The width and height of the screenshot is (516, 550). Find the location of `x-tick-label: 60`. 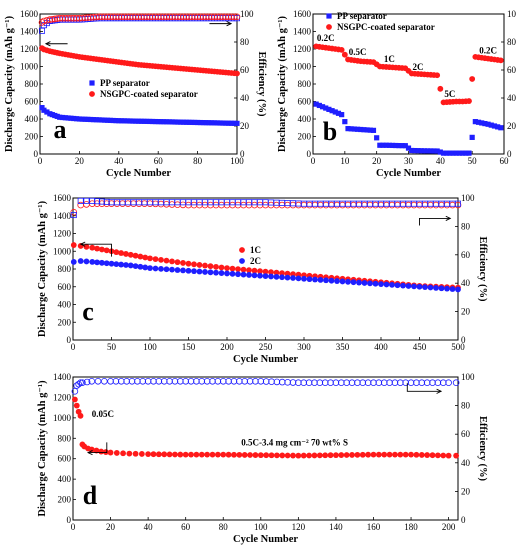

x-tick-label: 60 is located at coordinates (186, 527).